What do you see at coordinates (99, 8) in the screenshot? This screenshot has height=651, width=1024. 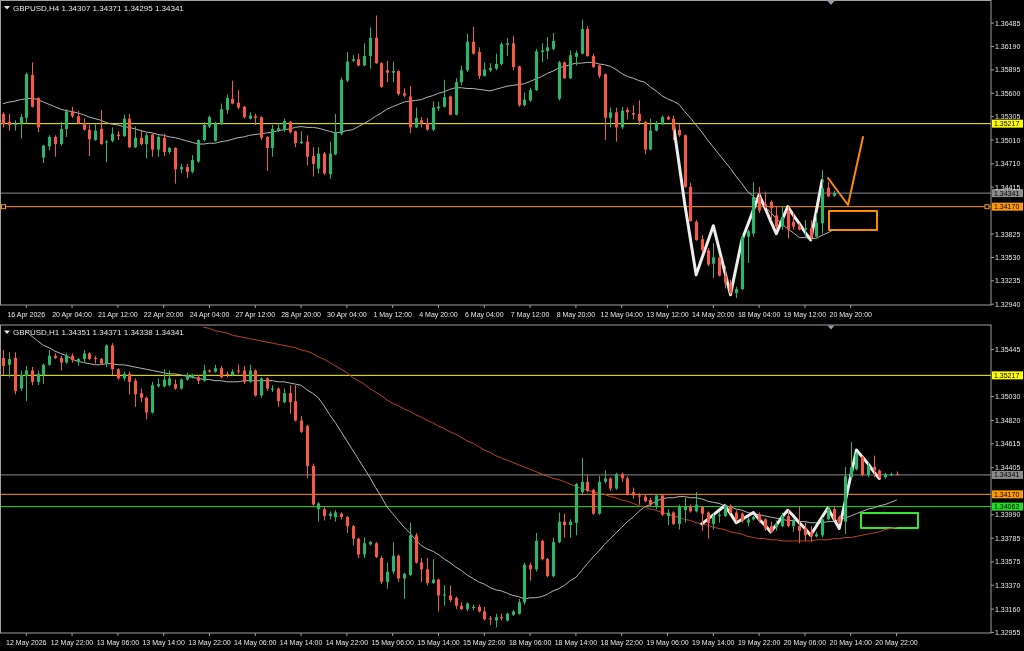 I see `chart-title: GBPUSD,H4 1.34307 1.34371 1.34295 1.34341` at bounding box center [99, 8].